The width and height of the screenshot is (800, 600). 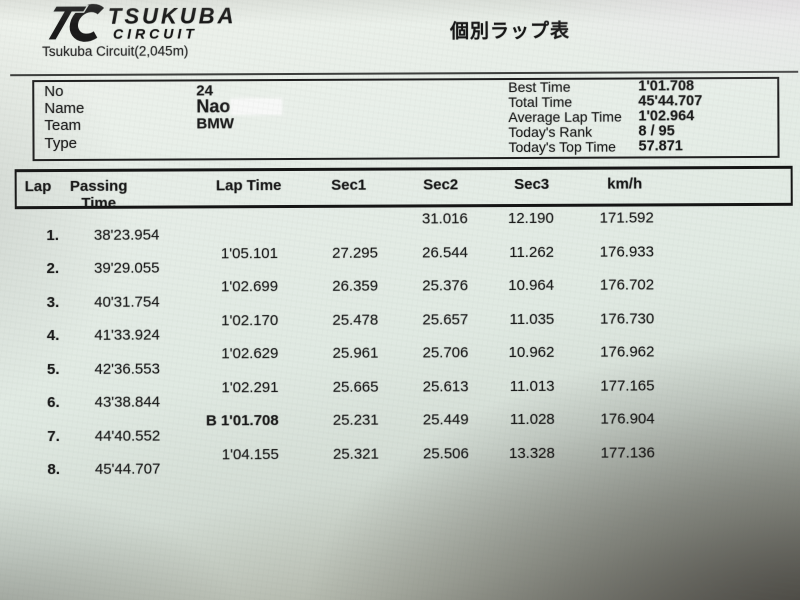 What do you see at coordinates (75, 22) in the screenshot?
I see `tsukuba-circuit-logo-icon` at bounding box center [75, 22].